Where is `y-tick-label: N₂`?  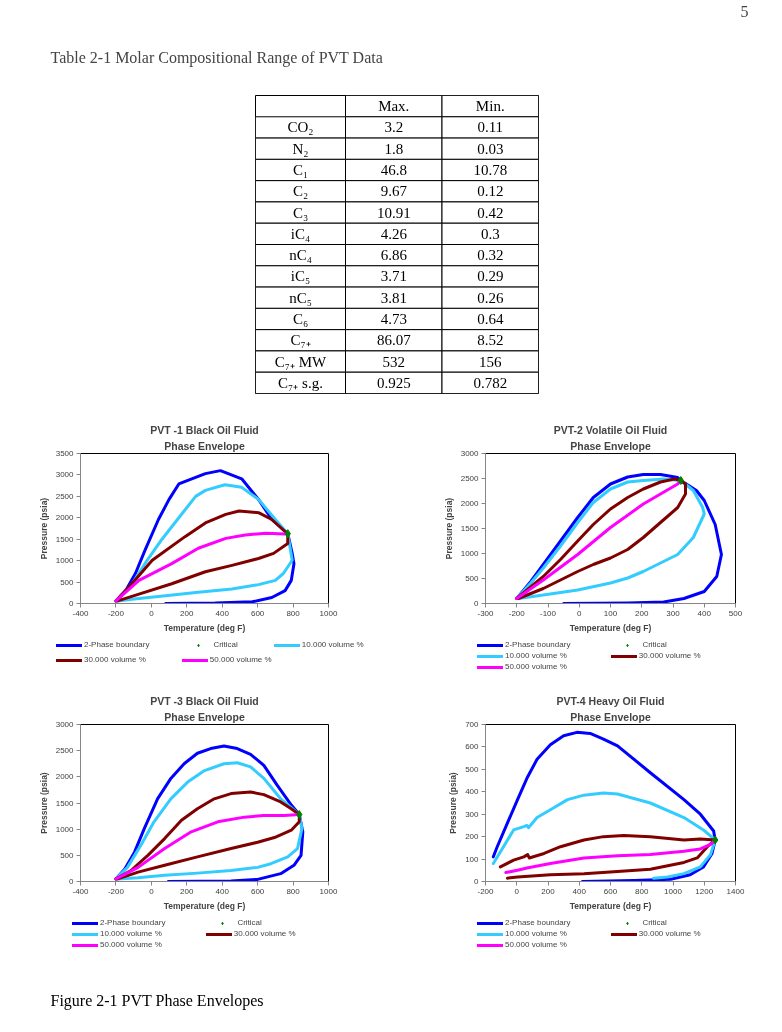
y-tick-label: N₂ is located at coordinates (300, 148).